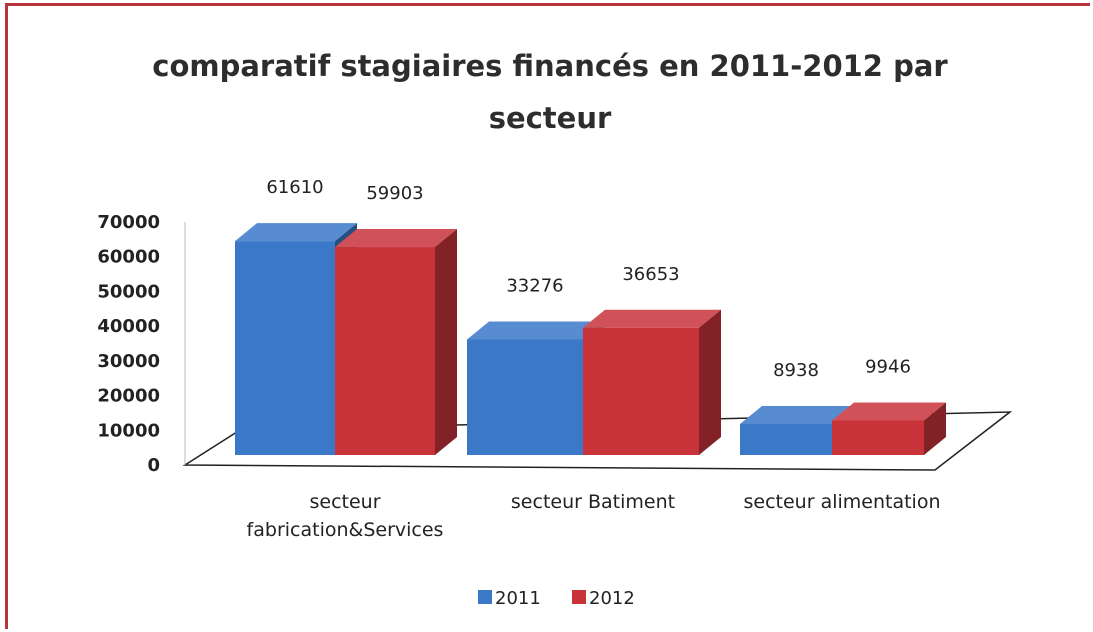 The image size is (1093, 632). Describe the element at coordinates (294, 187) in the screenshot. I see `value-label: 61610` at that location.